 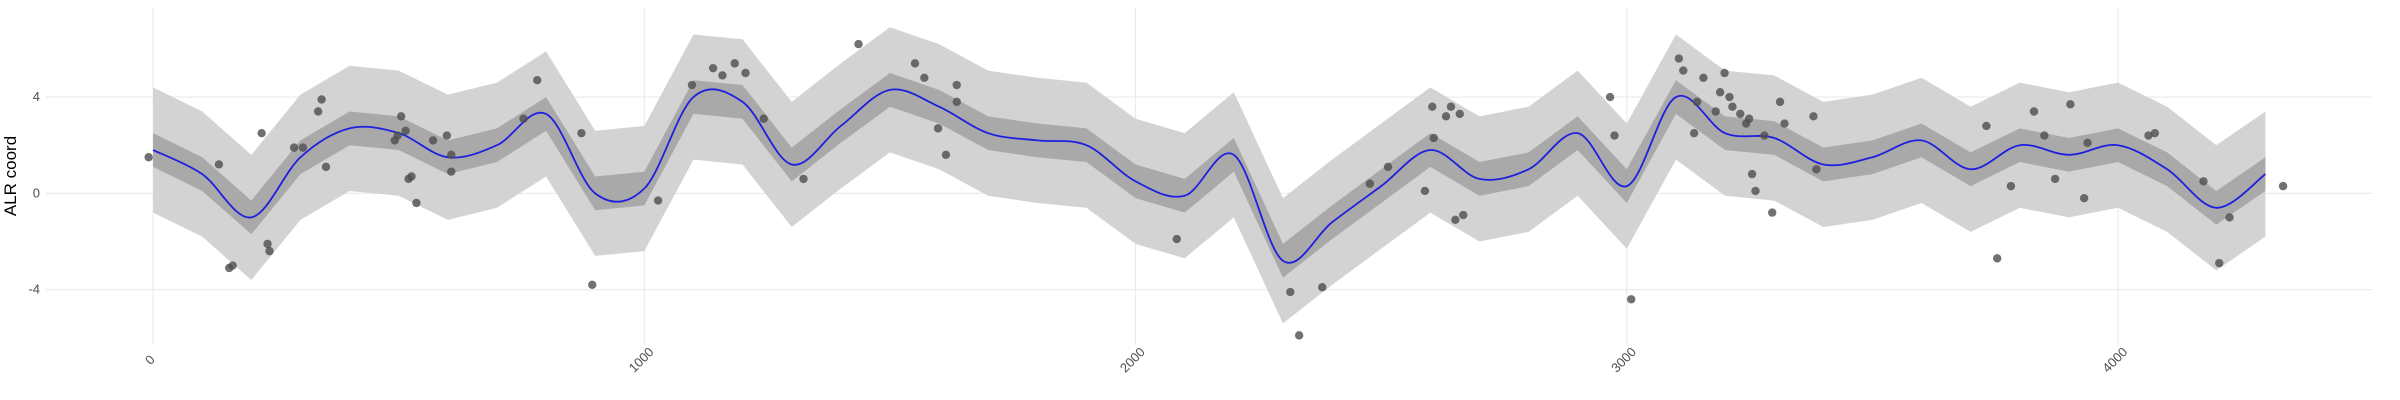 What do you see at coordinates (10, 176) in the screenshot?
I see `y-axis-label: ALR coord` at bounding box center [10, 176].